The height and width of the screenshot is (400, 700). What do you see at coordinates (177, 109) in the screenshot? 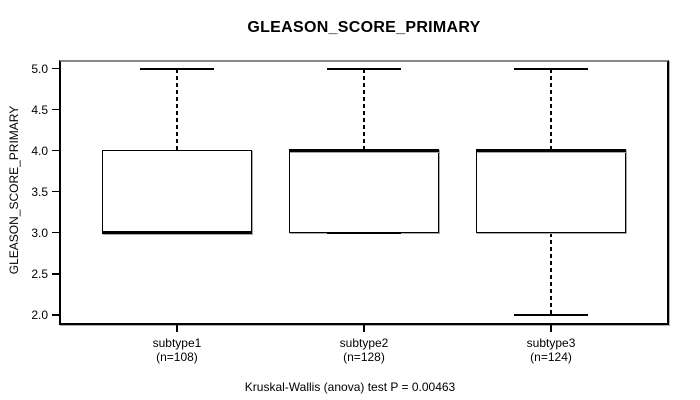
I see `upper-whisker-subtype1` at bounding box center [177, 109].